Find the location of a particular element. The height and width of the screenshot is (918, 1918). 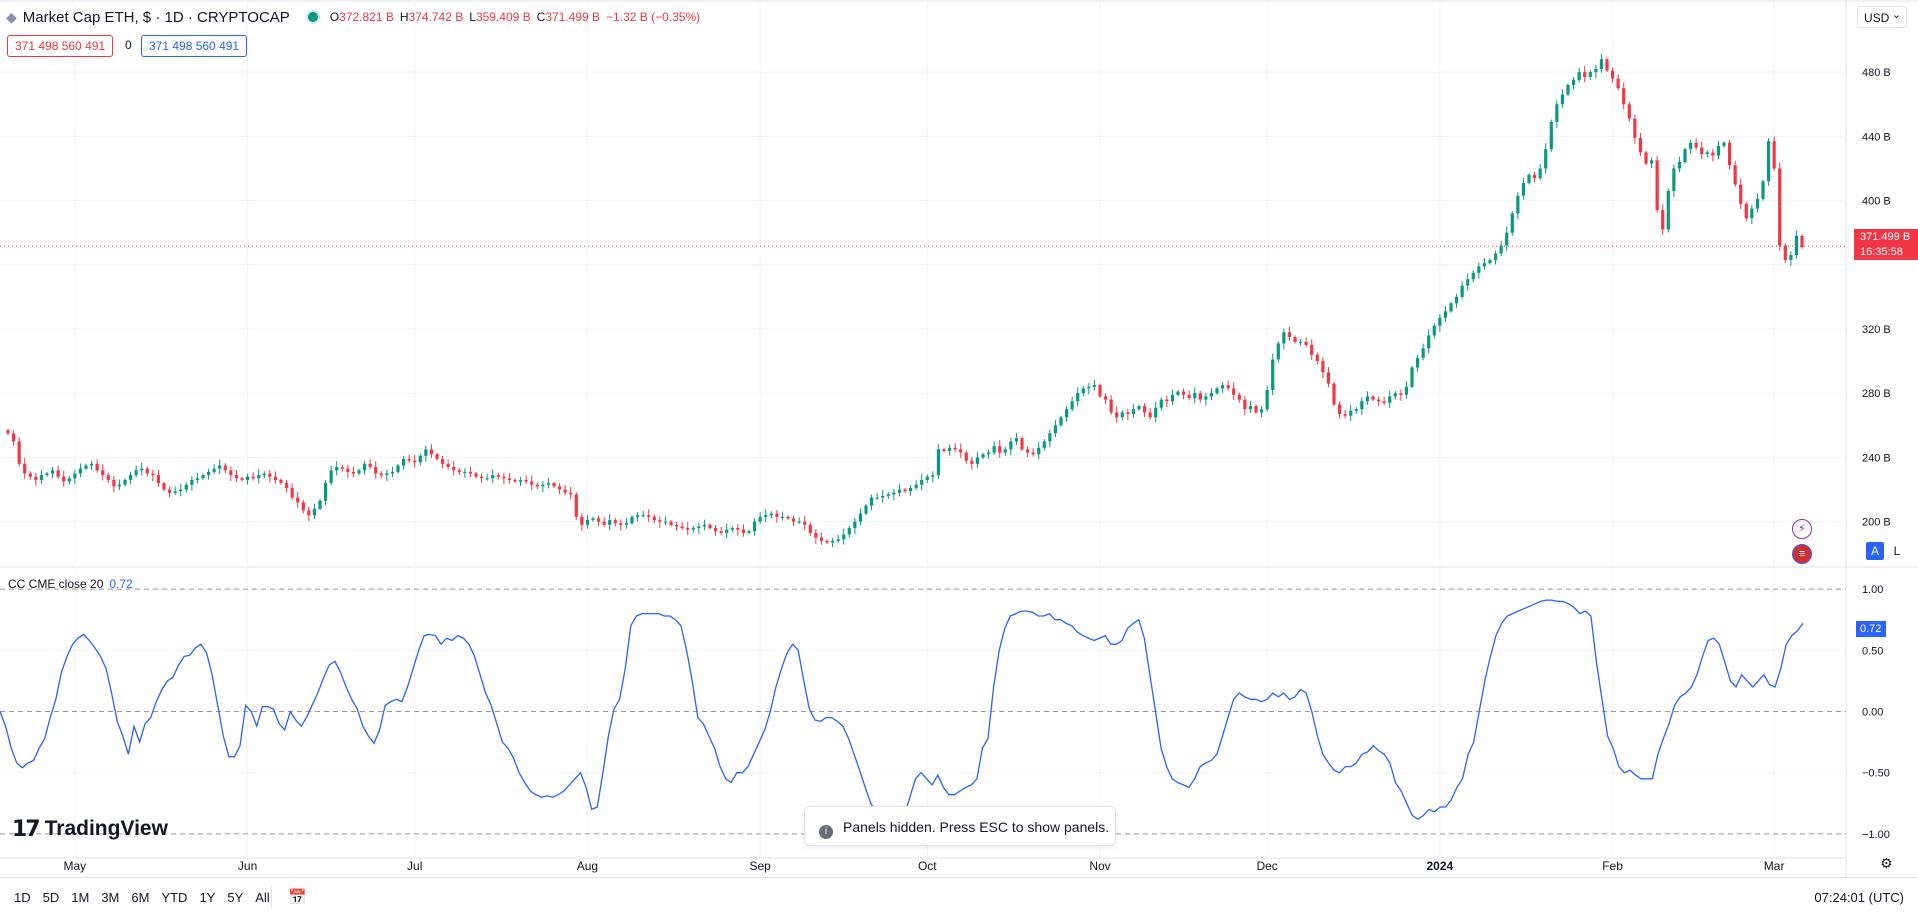

sell-price-badge: 371 498 560 491 is located at coordinates (60, 46).